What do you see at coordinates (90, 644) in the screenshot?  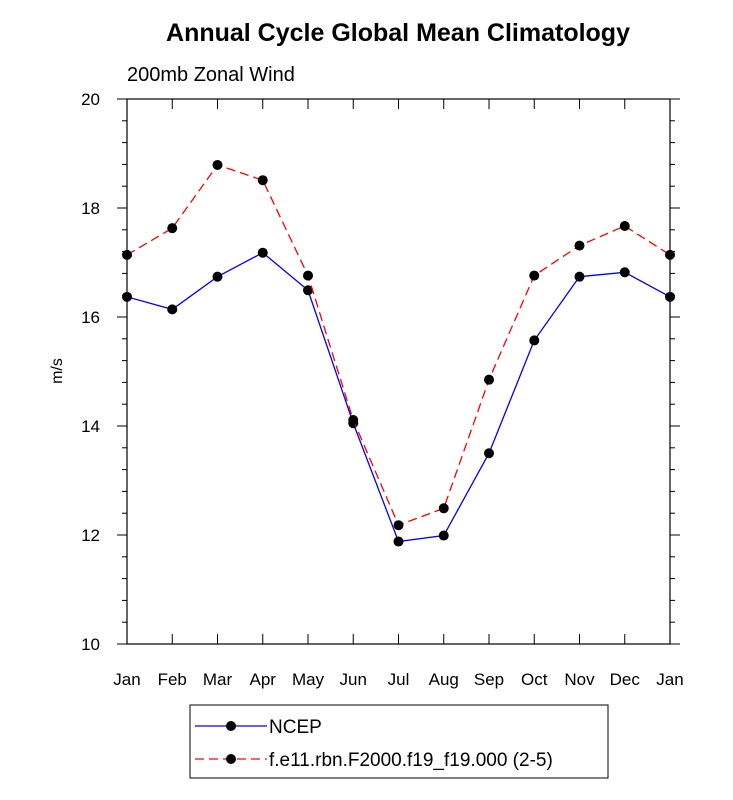 I see `y-tick-label: 10` at bounding box center [90, 644].